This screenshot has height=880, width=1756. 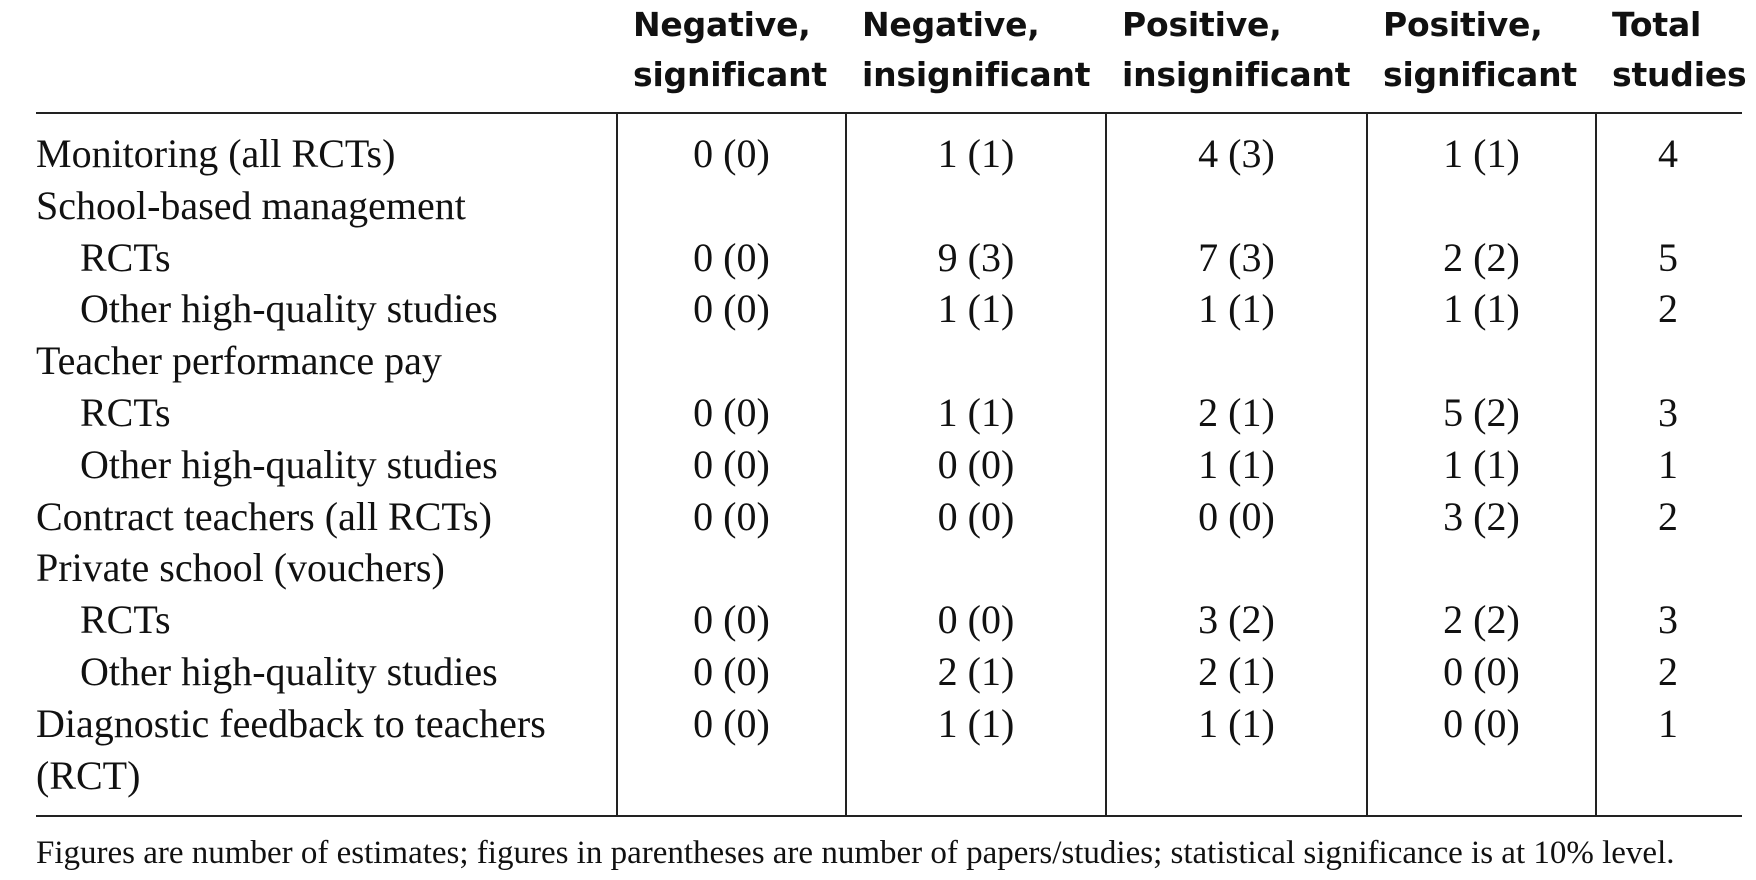 What do you see at coordinates (1668, 146) in the screenshot?
I see `total-cell: 4` at bounding box center [1668, 146].